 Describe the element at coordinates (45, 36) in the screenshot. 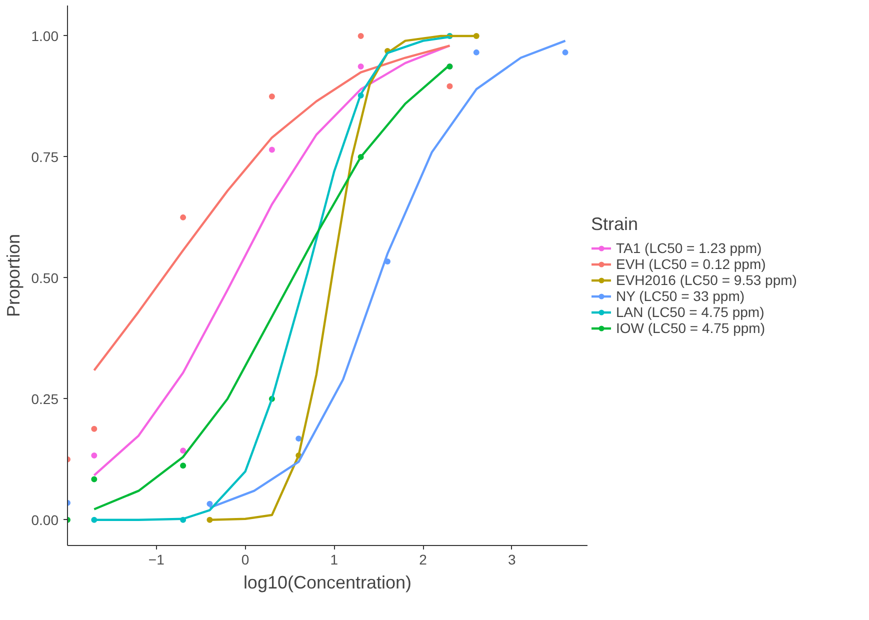

I see `y-tick-label: 1.00` at that location.